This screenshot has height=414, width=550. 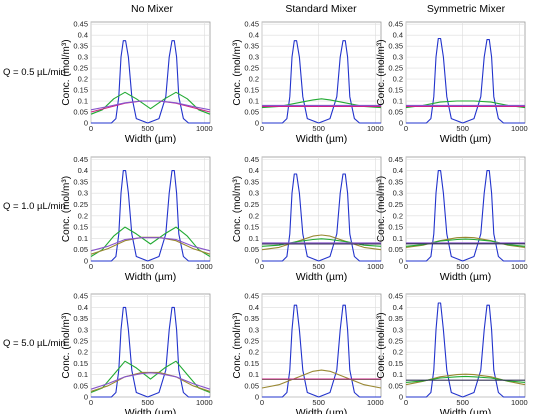 I want to click on column-title-standard-mixer: Standard Mixer, so click(x=321, y=9).